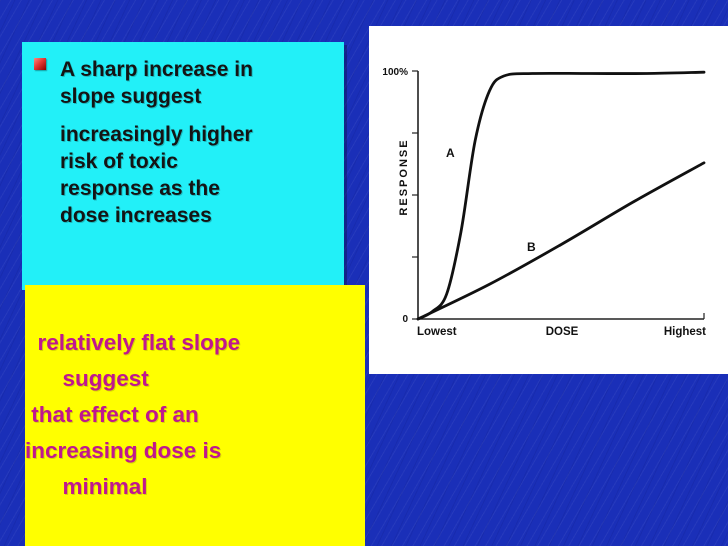 The width and height of the screenshot is (728, 546). I want to click on x-tick-label-highest: Highest, so click(685, 332).